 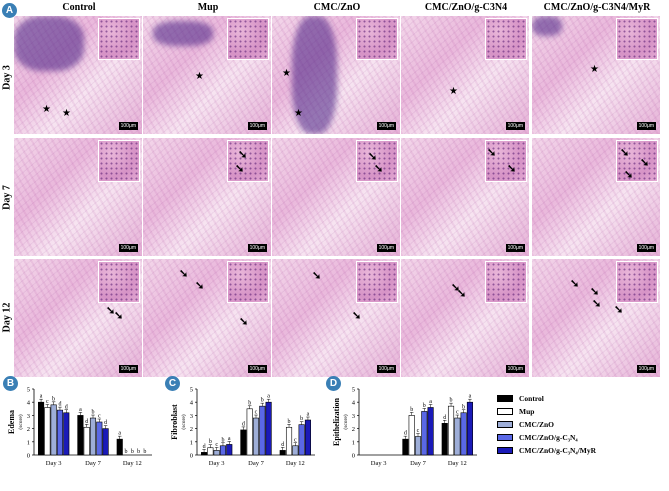 What do you see at coordinates (336, 421) in the screenshot?
I see `y-axis-title: Epithelization` at bounding box center [336, 421].